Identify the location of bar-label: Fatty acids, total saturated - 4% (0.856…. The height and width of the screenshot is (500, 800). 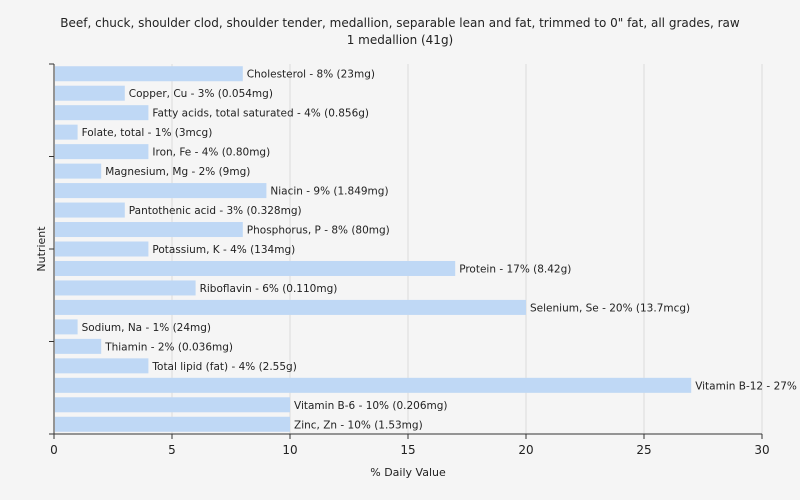
(260, 114).